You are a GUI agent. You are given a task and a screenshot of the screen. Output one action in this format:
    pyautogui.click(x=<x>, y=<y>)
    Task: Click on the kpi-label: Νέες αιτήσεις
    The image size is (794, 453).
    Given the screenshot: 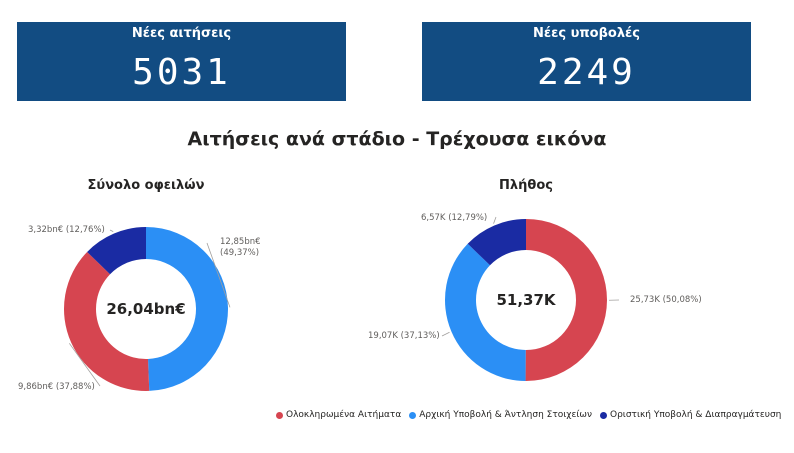 What is the action you would take?
    pyautogui.click(x=181, y=33)
    